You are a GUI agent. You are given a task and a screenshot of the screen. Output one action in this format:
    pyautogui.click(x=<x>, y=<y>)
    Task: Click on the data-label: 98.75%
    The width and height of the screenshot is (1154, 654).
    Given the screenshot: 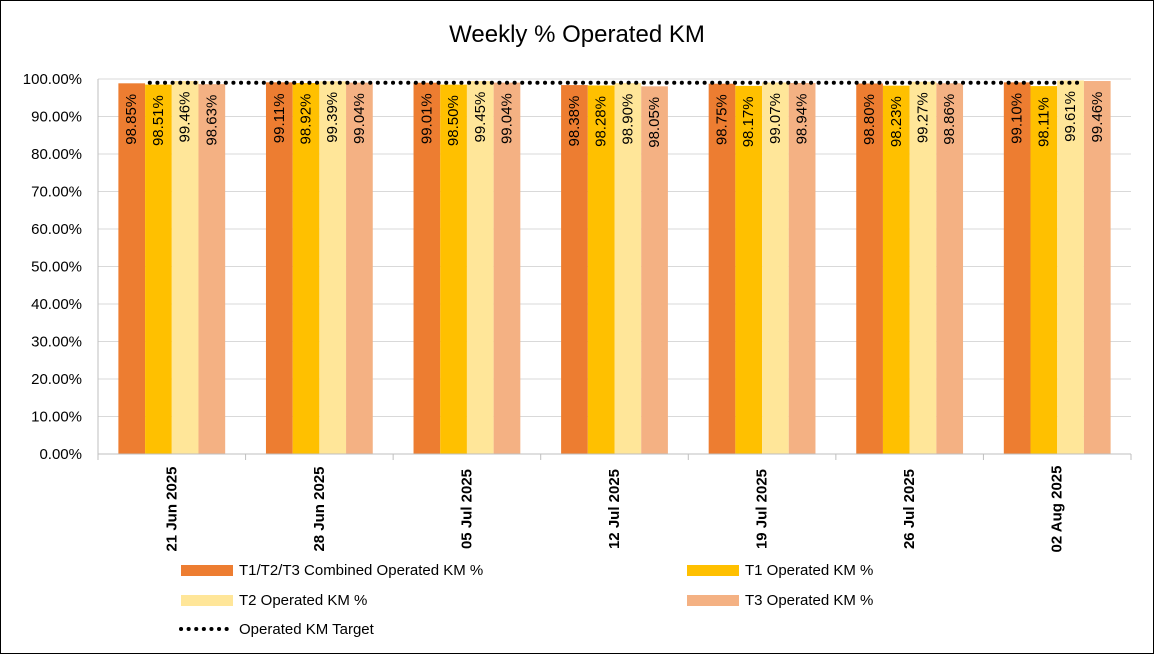 What is the action you would take?
    pyautogui.click(x=722, y=119)
    